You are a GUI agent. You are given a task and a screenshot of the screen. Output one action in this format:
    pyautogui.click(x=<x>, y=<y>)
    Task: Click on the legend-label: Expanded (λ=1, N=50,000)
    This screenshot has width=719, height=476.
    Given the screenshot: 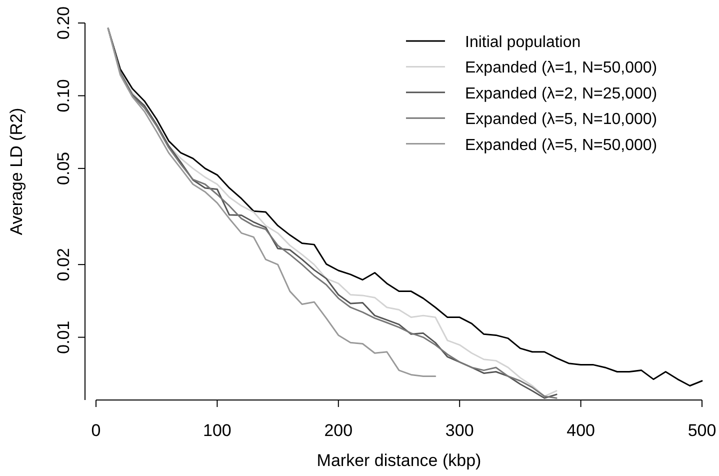 What is the action you would take?
    pyautogui.click(x=561, y=68)
    